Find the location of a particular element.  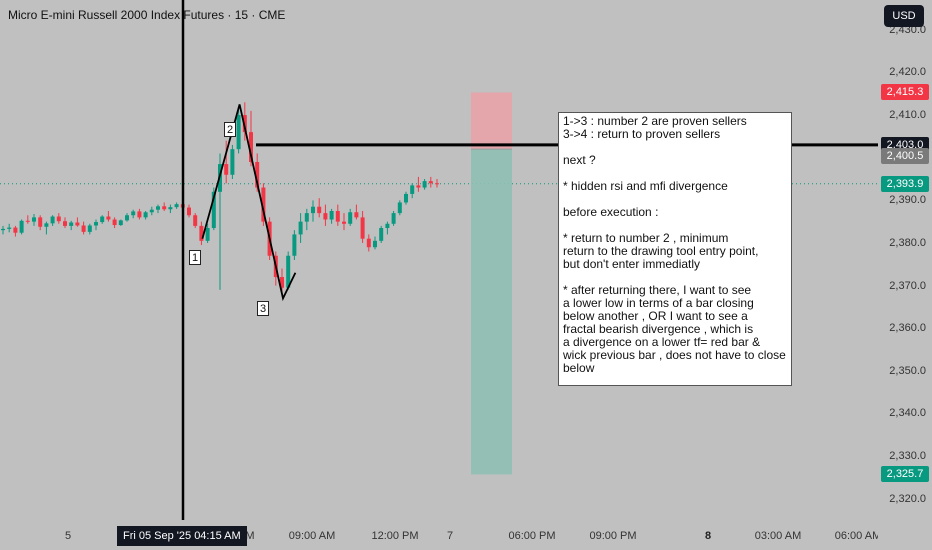

wave-label-1: 1 is located at coordinates (195, 257).